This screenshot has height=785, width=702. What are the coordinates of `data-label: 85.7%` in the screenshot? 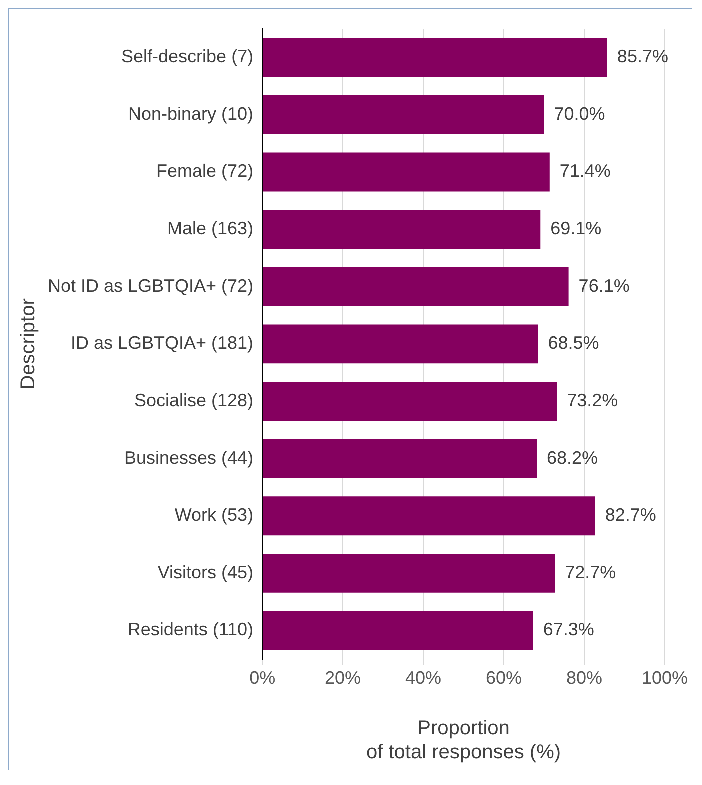 It's located at (642, 56).